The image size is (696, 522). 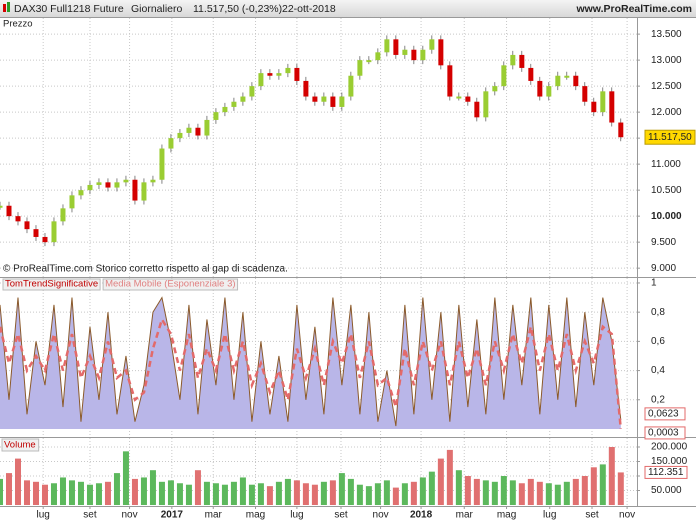 I want to click on x-tick-label: set, so click(x=341, y=515).